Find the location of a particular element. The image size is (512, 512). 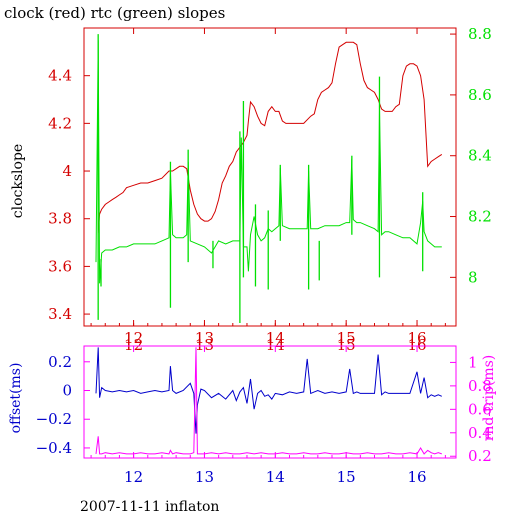

y2-tick-label: 8.4 is located at coordinates (480, 156).